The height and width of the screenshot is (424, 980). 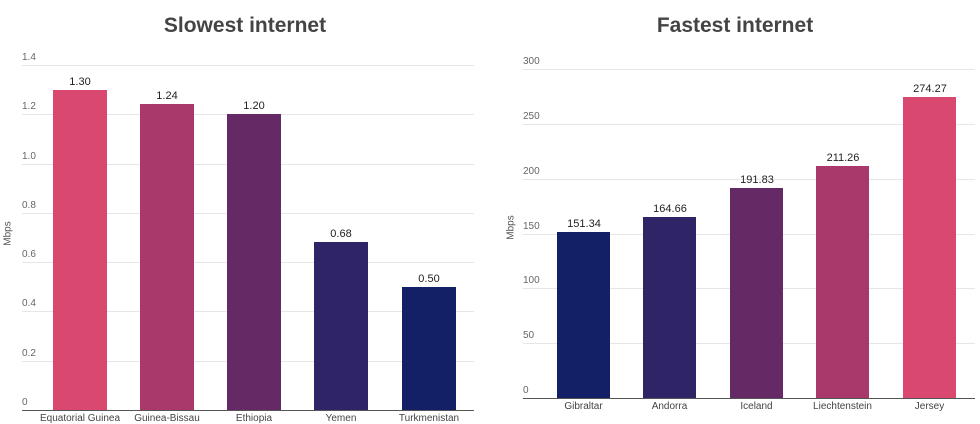 I want to click on y-tick-label: 250, so click(x=531, y=116).